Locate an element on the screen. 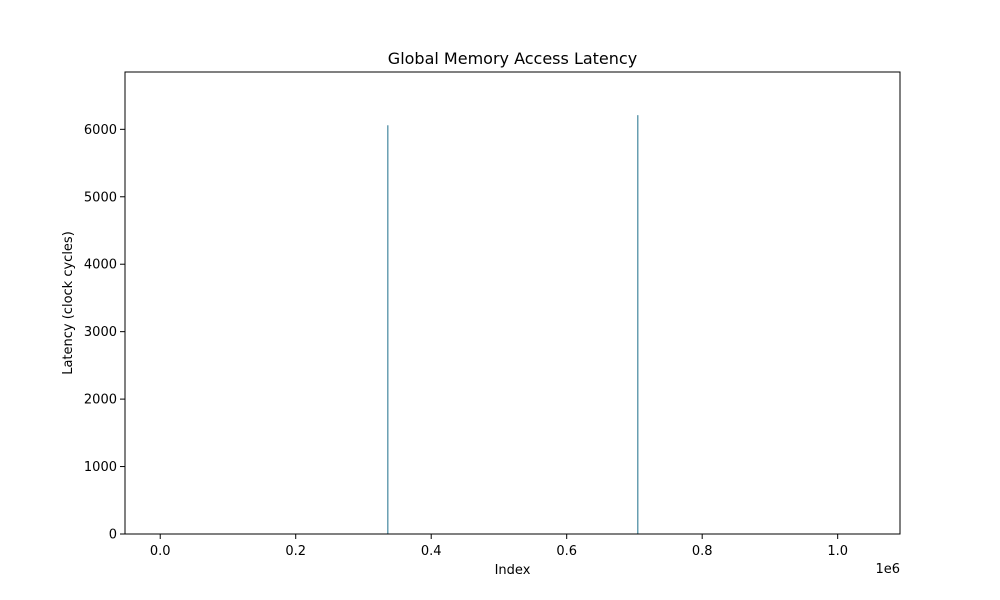 The image size is (1000, 600). y-tick-label: 2000 is located at coordinates (100, 400).